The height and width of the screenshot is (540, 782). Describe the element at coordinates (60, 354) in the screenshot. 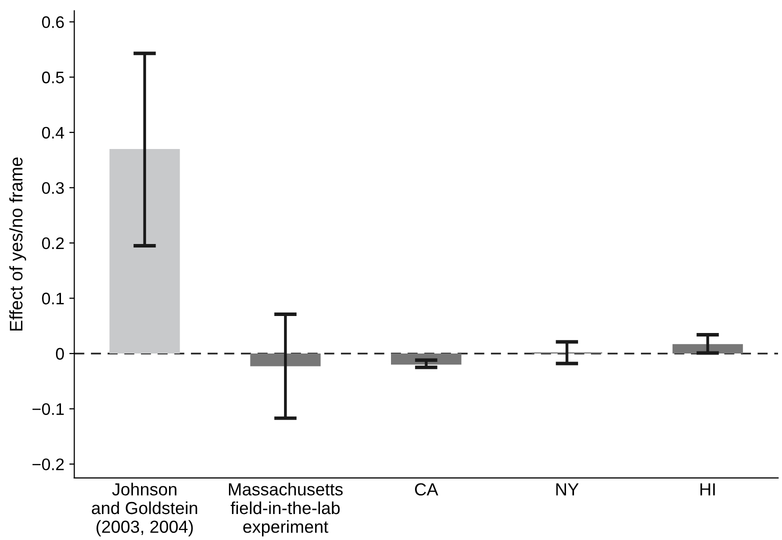

I see `y-tick-label: 0` at that location.